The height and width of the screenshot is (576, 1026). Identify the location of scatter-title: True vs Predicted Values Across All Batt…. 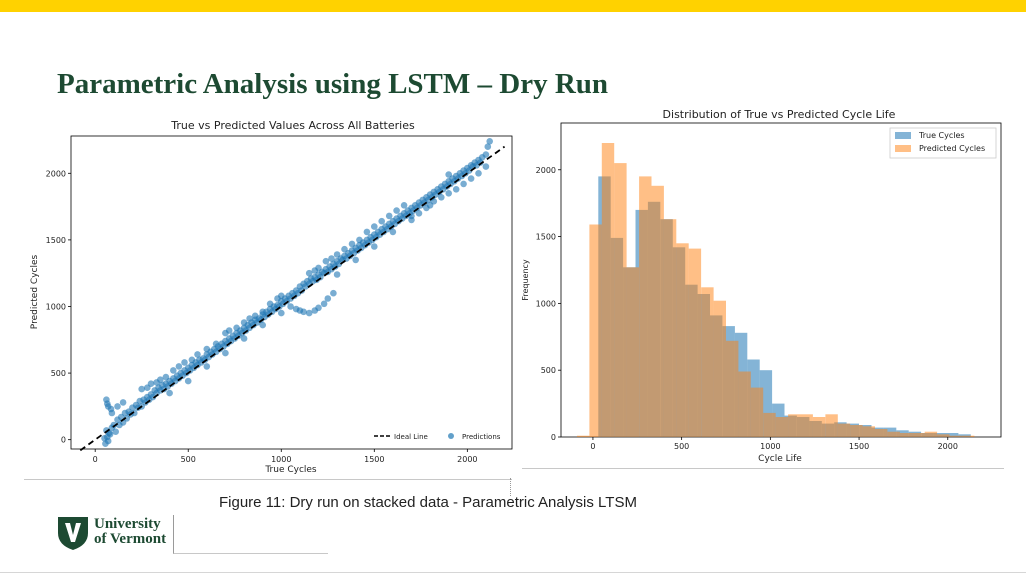
(292, 125).